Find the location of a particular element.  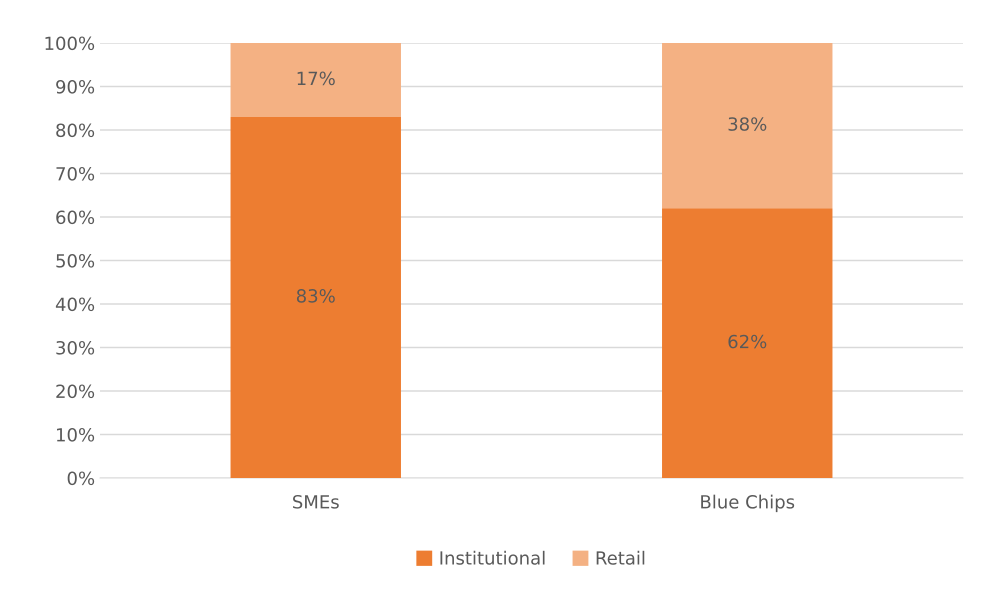

y-tick-label: 90% is located at coordinates (75, 87).